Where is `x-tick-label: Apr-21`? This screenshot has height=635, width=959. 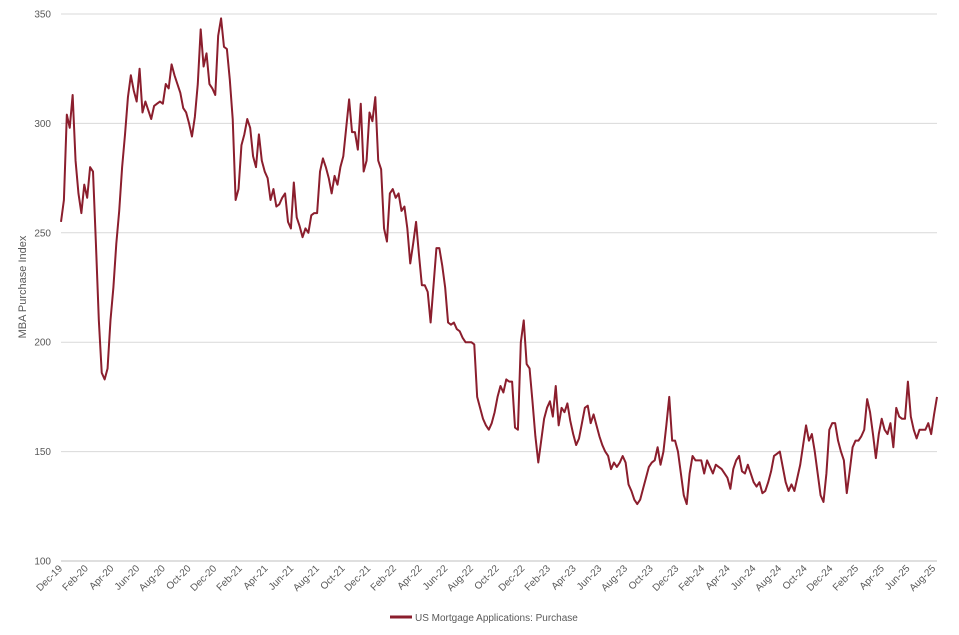
x-tick-label: Apr-21 is located at coordinates (256, 577).